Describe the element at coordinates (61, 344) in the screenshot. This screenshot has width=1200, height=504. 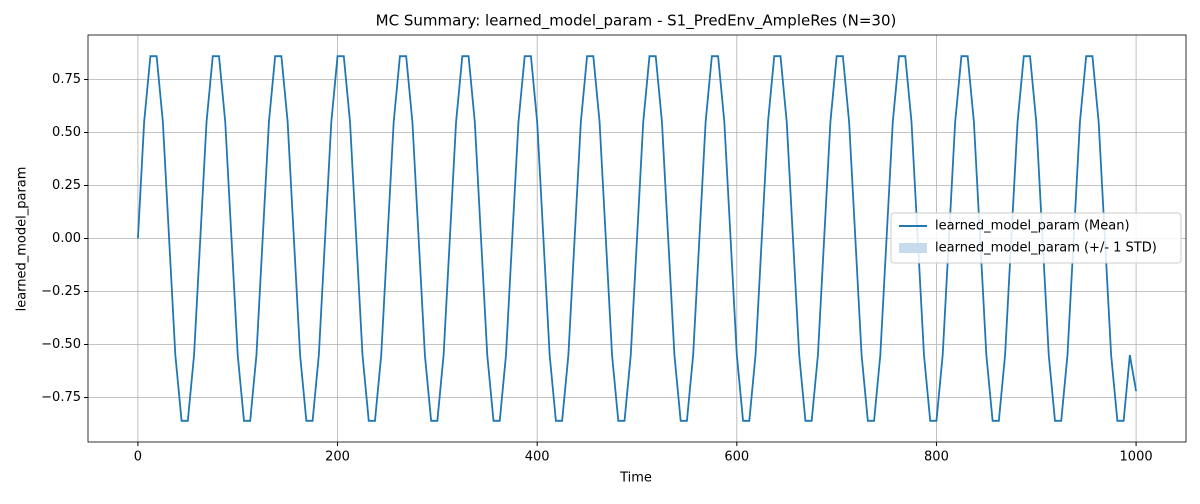
I see `y-tick-label: −0.50` at that location.